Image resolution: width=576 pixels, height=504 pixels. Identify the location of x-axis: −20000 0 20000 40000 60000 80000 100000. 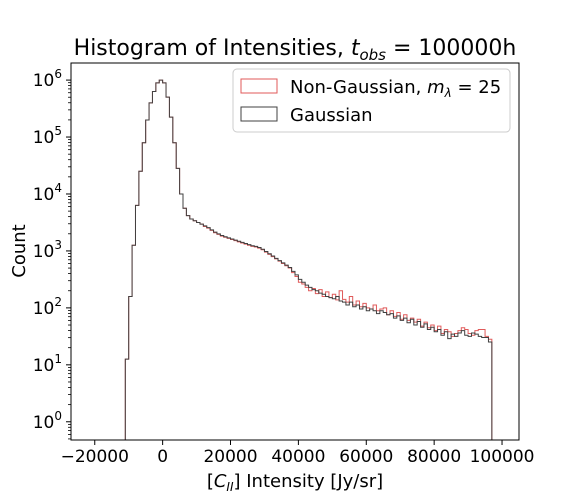
(298, 453).